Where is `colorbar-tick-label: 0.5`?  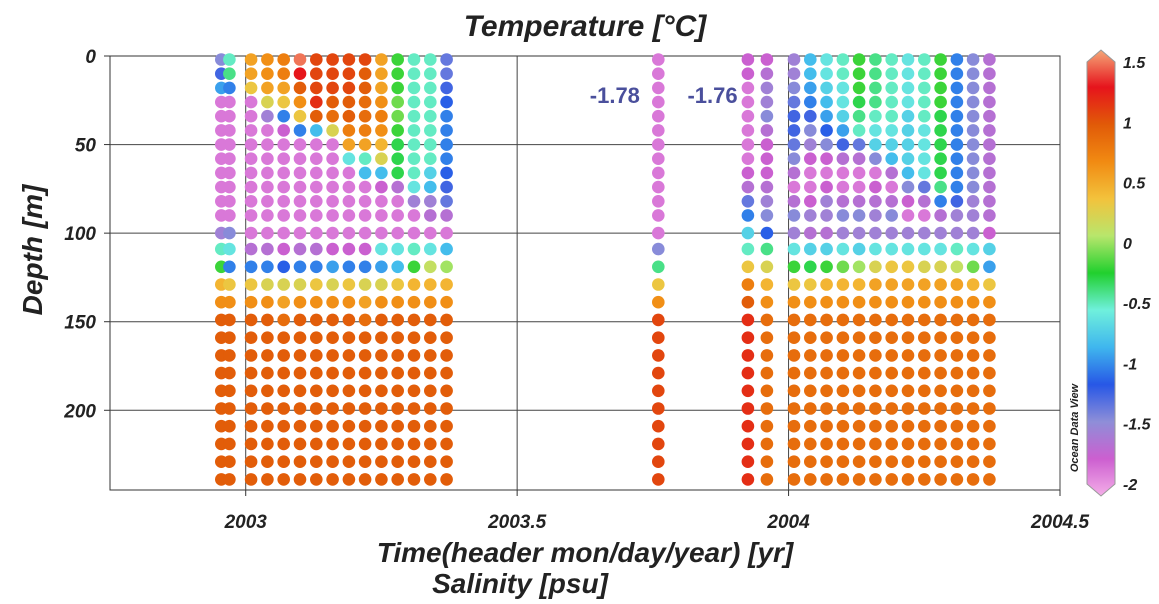
colorbar-tick-label: 0.5 is located at coordinates (1134, 184).